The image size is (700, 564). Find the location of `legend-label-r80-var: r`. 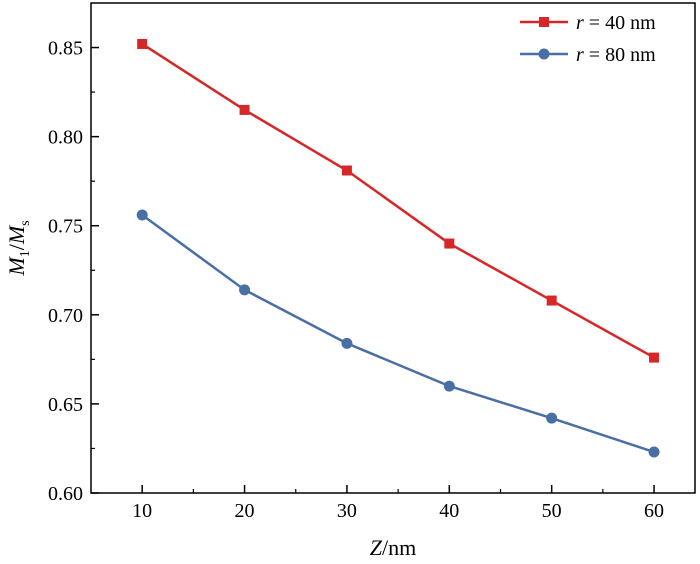

legend-label-r80-var: r is located at coordinates (580, 55).